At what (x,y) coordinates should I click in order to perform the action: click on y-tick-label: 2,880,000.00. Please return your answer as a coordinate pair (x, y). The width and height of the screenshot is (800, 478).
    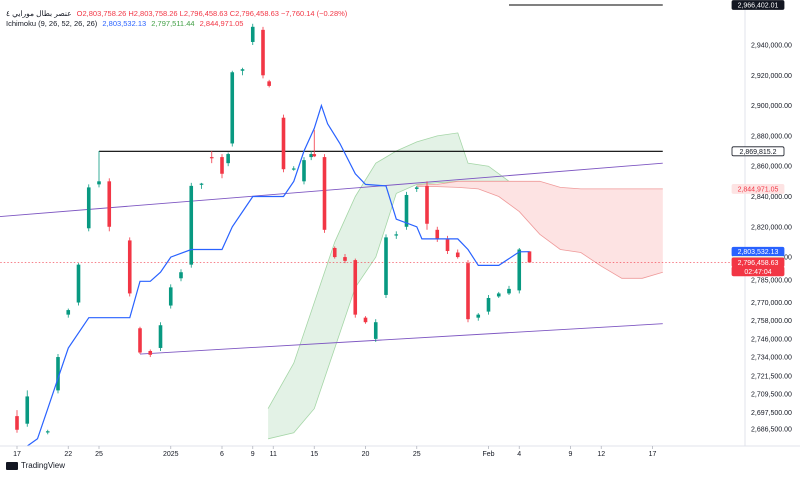
    Looking at the image, I should click on (771, 136).